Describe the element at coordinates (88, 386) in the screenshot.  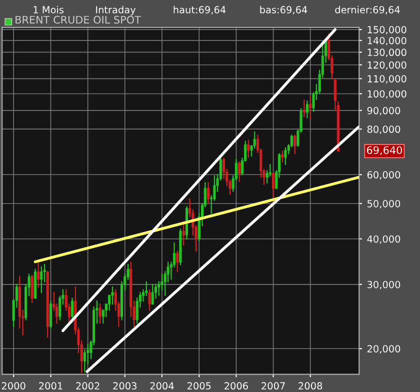
I see `x-tick-label: 2002` at that location.